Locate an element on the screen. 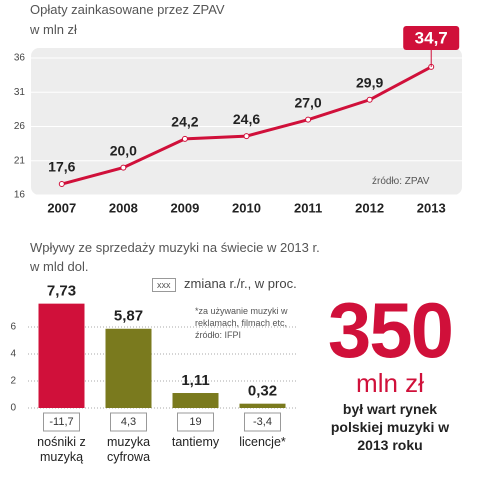 This screenshot has width=477, height=478. y-tick-label: 26 is located at coordinates (20, 126).